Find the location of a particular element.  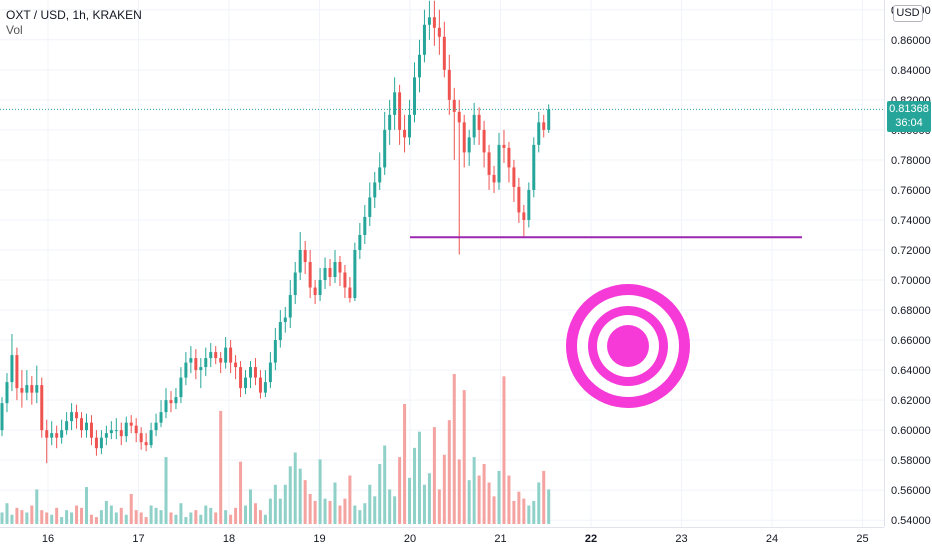

time-axis: 16 17 18 19 20 21 22 23 24 25 is located at coordinates (455, 539).